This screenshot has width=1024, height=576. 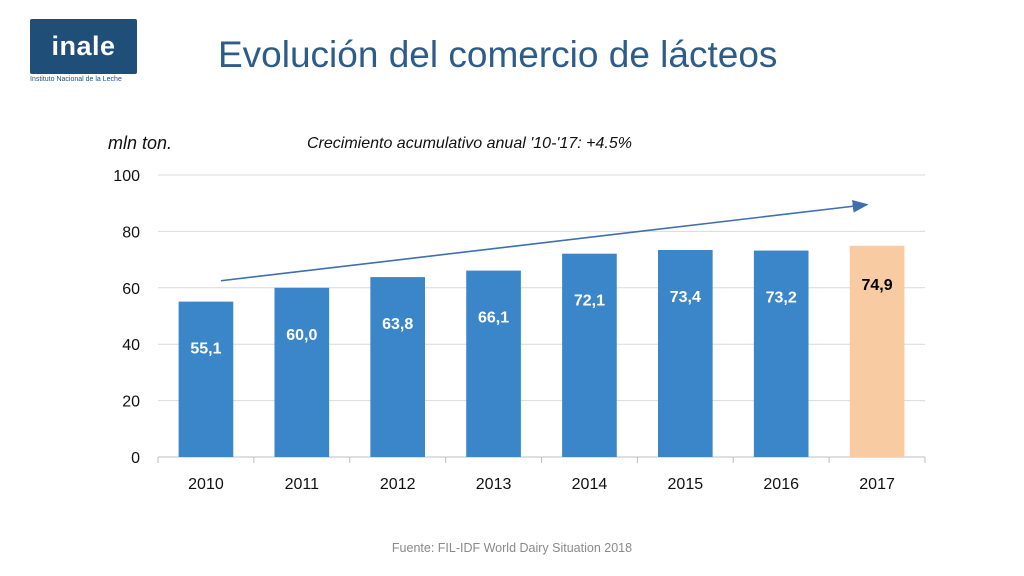 What do you see at coordinates (397, 324) in the screenshot?
I see `data-label: 63,8` at bounding box center [397, 324].